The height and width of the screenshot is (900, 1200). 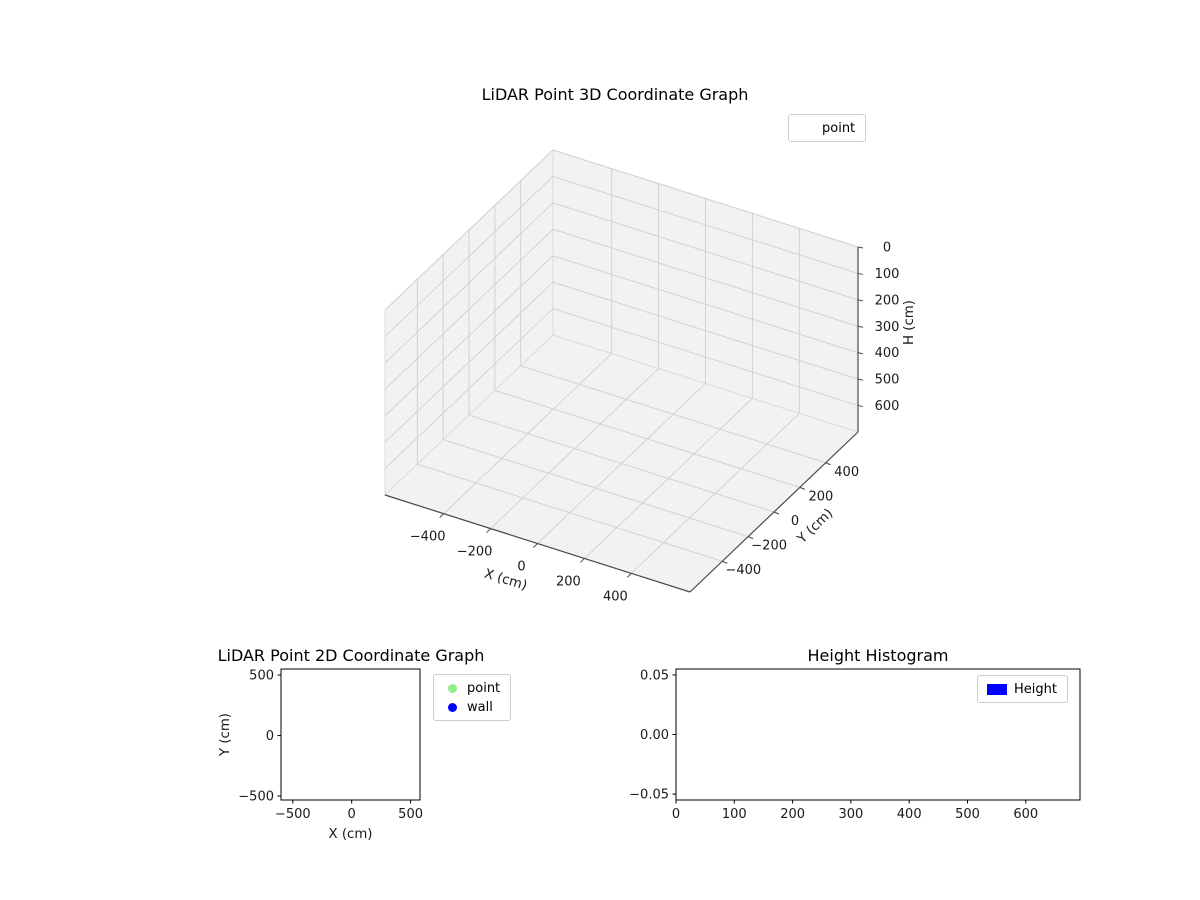 What do you see at coordinates (887, 380) in the screenshot?
I see `plot3d-h-tick-label: 500` at bounding box center [887, 380].